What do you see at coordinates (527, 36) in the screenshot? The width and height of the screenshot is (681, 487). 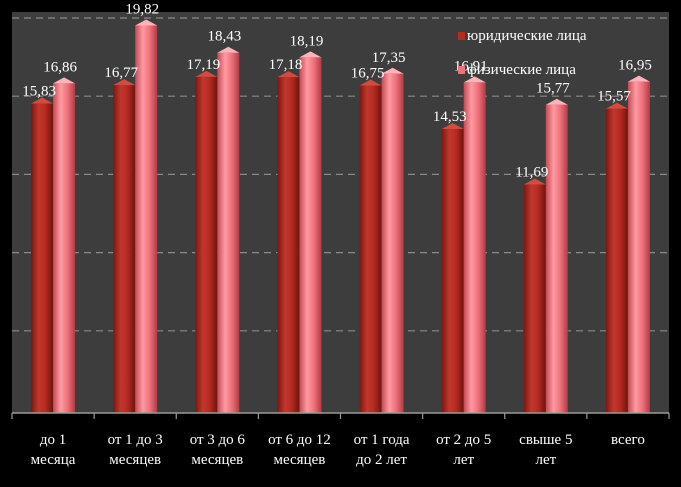 I see `legend-label: юридические лица` at bounding box center [527, 36].